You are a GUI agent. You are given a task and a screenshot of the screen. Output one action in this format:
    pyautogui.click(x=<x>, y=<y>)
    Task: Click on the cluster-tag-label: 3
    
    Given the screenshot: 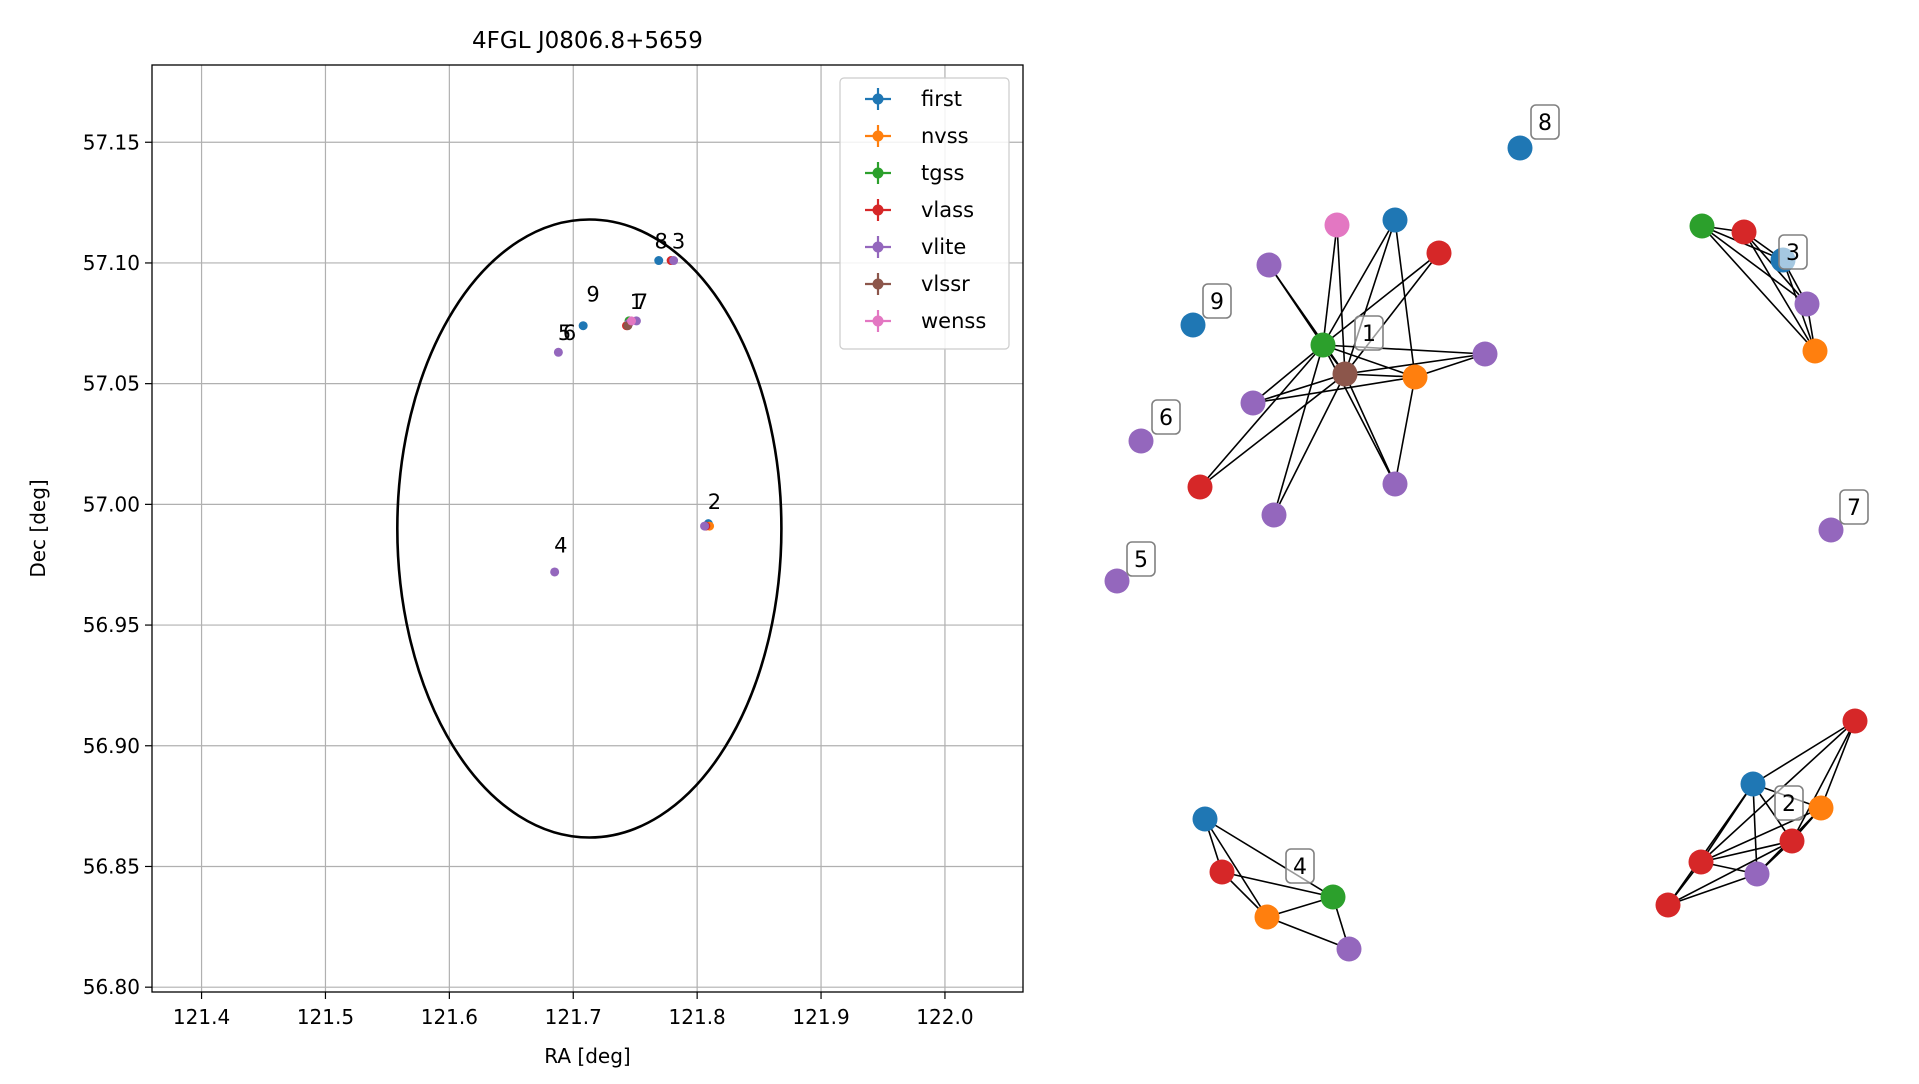 What is the action you would take?
    pyautogui.click(x=1793, y=253)
    